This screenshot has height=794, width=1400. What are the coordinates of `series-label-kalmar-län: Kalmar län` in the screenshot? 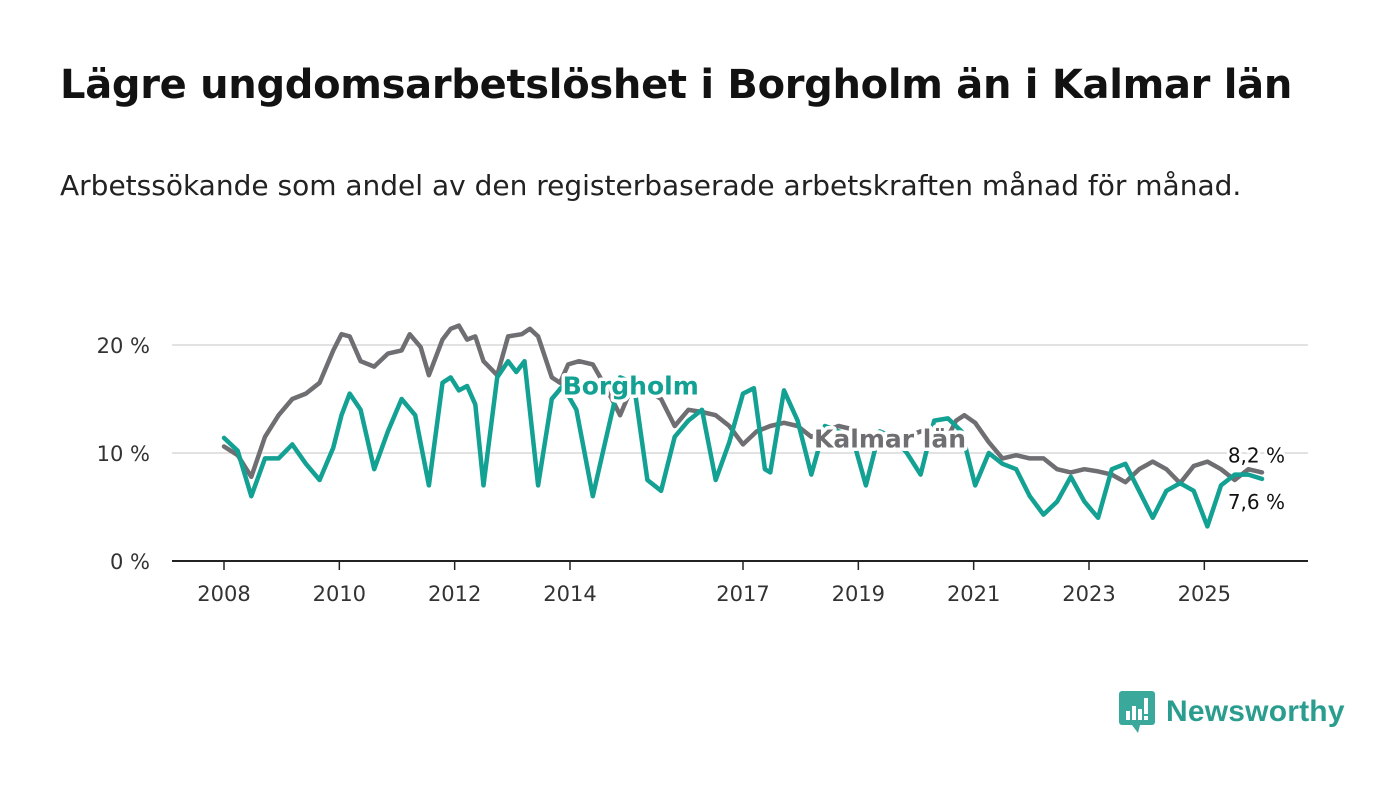 It's located at (890, 439).